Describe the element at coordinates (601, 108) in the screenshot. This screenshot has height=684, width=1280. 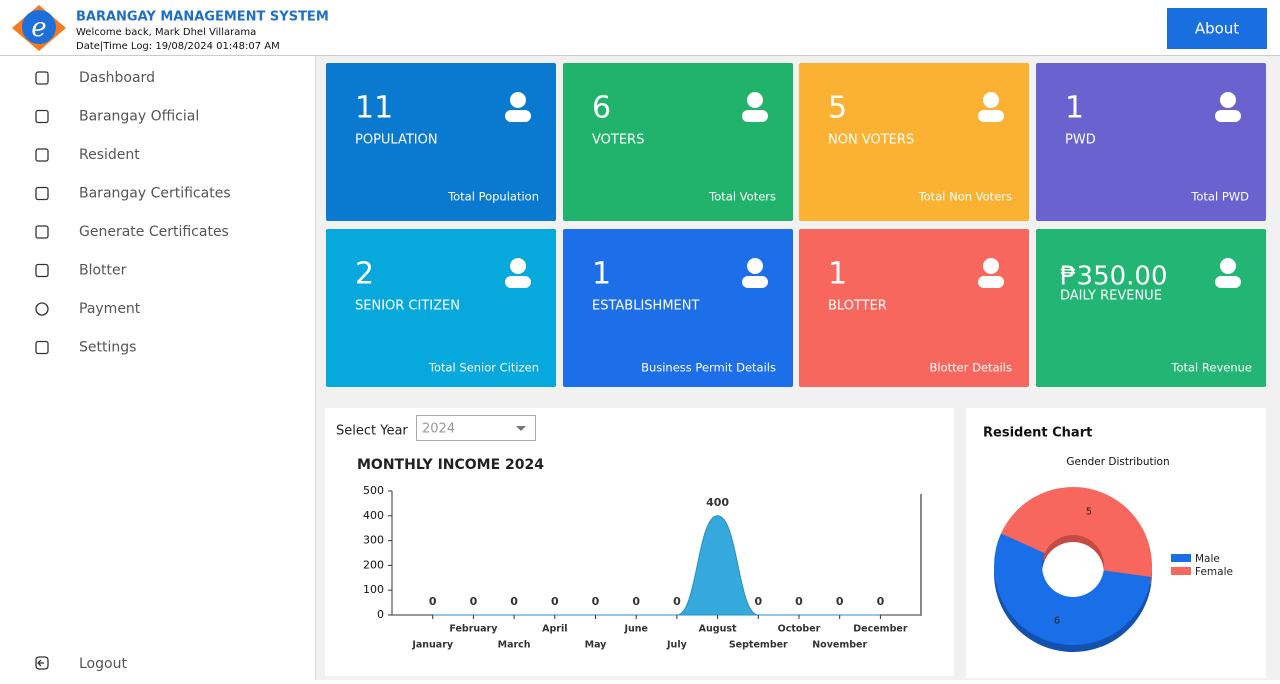
I see `card-value: 6` at that location.